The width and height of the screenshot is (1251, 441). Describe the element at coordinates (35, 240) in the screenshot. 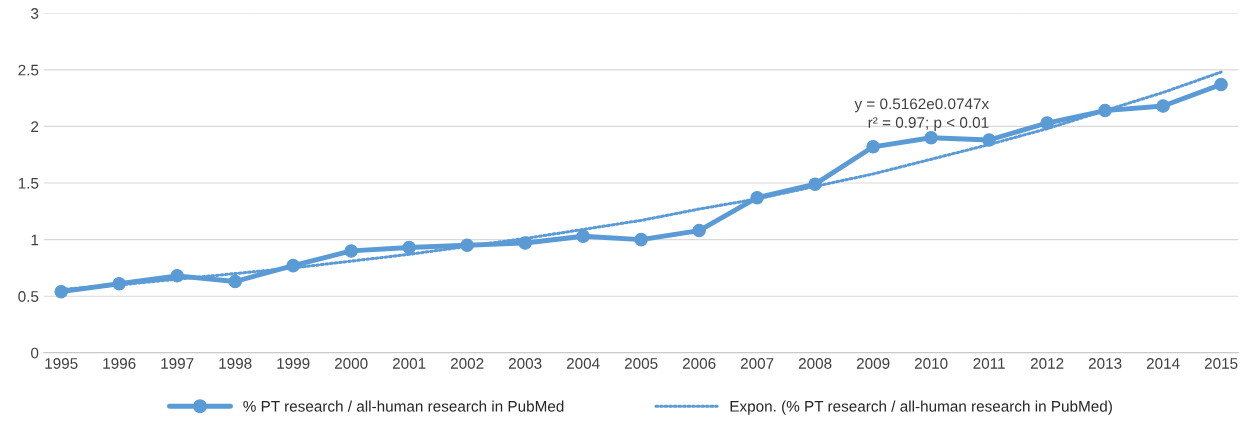

I see `y-tick-label: 1` at that location.